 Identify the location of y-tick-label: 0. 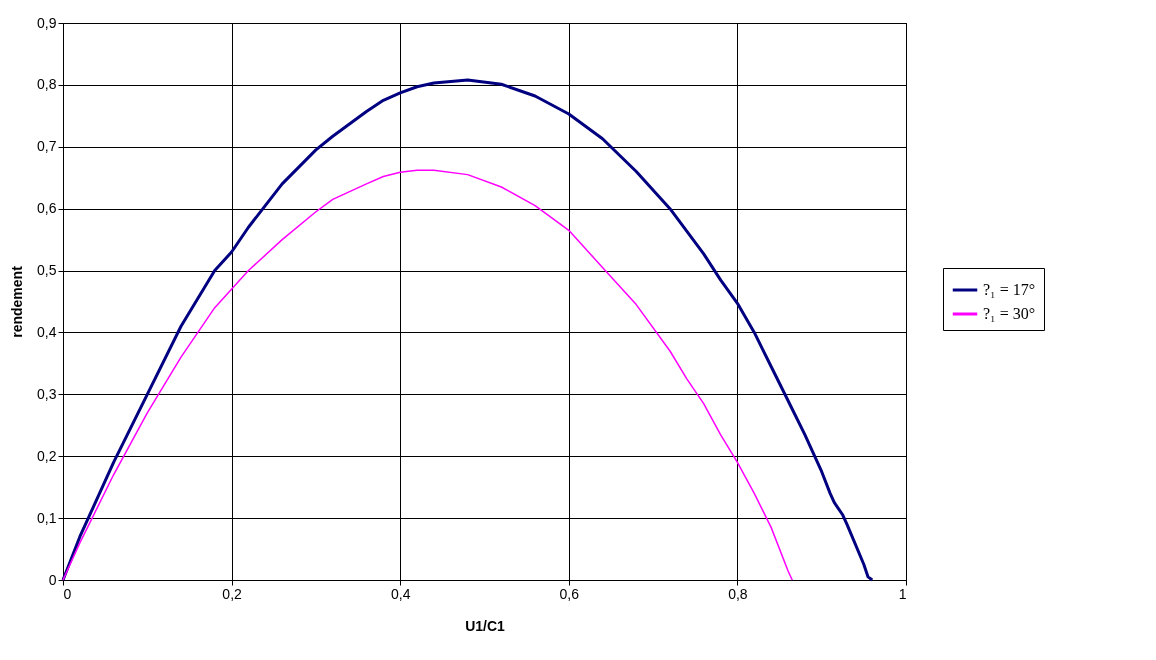
(52, 579).